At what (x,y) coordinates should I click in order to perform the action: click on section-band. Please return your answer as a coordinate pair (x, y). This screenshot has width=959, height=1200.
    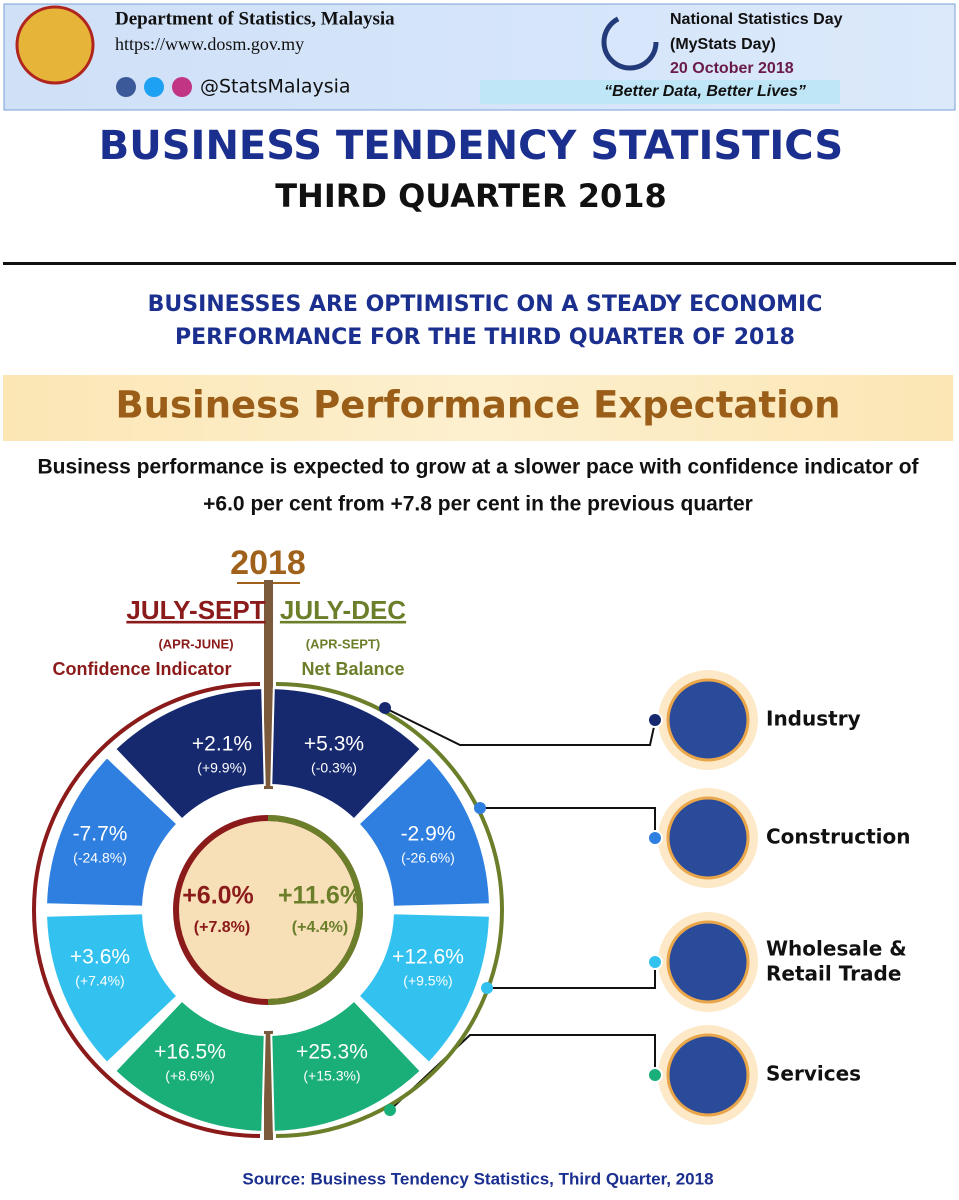
    Looking at the image, I should click on (478, 408).